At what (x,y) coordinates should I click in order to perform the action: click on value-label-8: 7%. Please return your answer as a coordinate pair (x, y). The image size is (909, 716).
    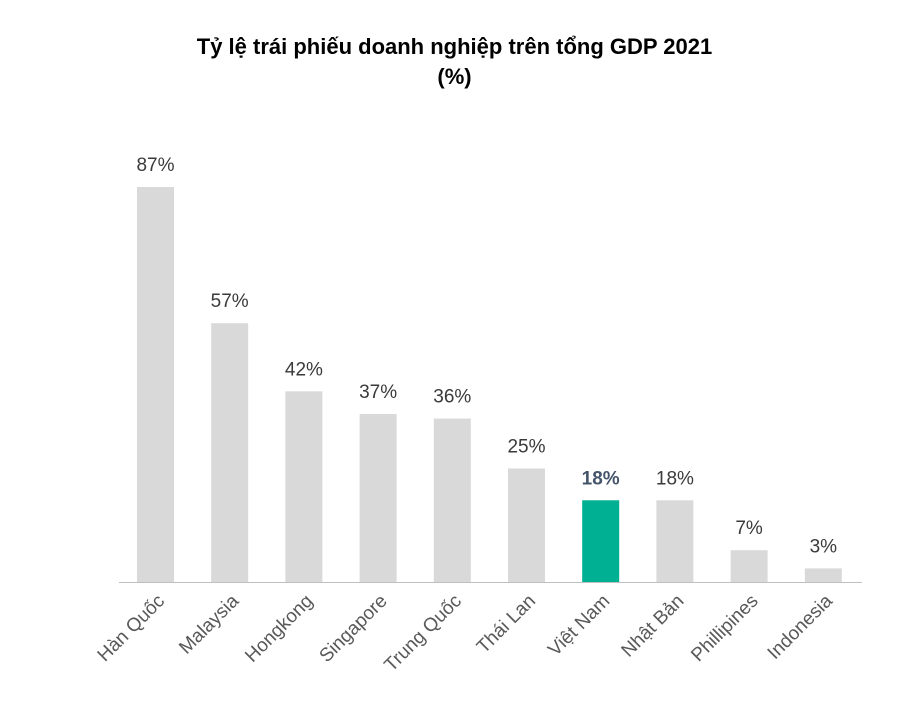
    Looking at the image, I should click on (749, 528).